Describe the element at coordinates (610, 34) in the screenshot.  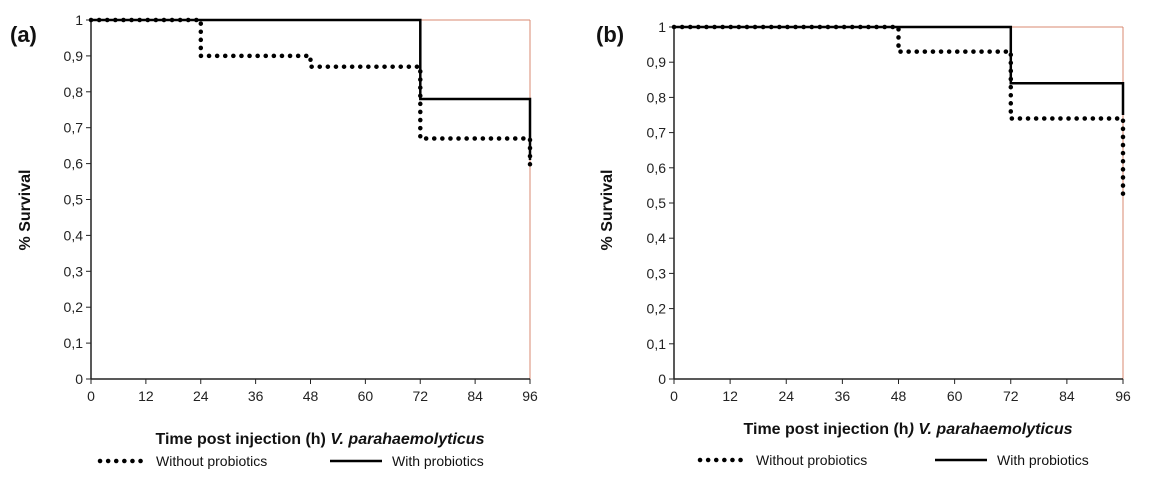
I see `panel-label: (b)` at that location.